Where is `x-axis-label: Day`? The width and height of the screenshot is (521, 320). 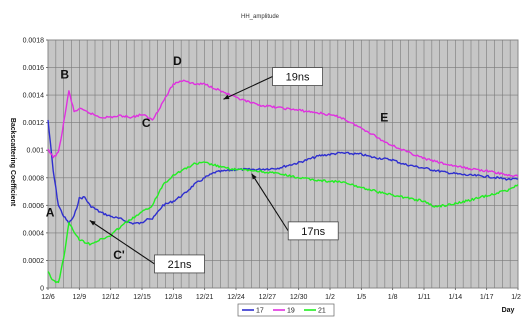 x-axis-label: Day is located at coordinates (508, 310).